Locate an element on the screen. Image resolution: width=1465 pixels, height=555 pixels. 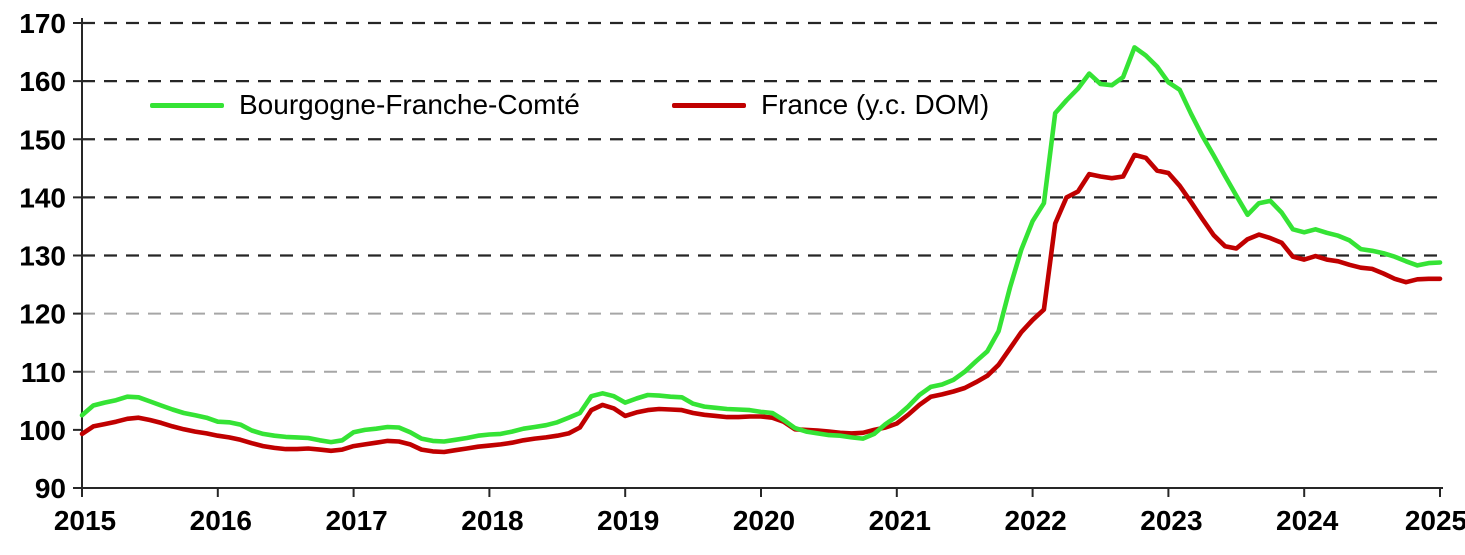
x-axis-label-2018: 2018 is located at coordinates (492, 520).